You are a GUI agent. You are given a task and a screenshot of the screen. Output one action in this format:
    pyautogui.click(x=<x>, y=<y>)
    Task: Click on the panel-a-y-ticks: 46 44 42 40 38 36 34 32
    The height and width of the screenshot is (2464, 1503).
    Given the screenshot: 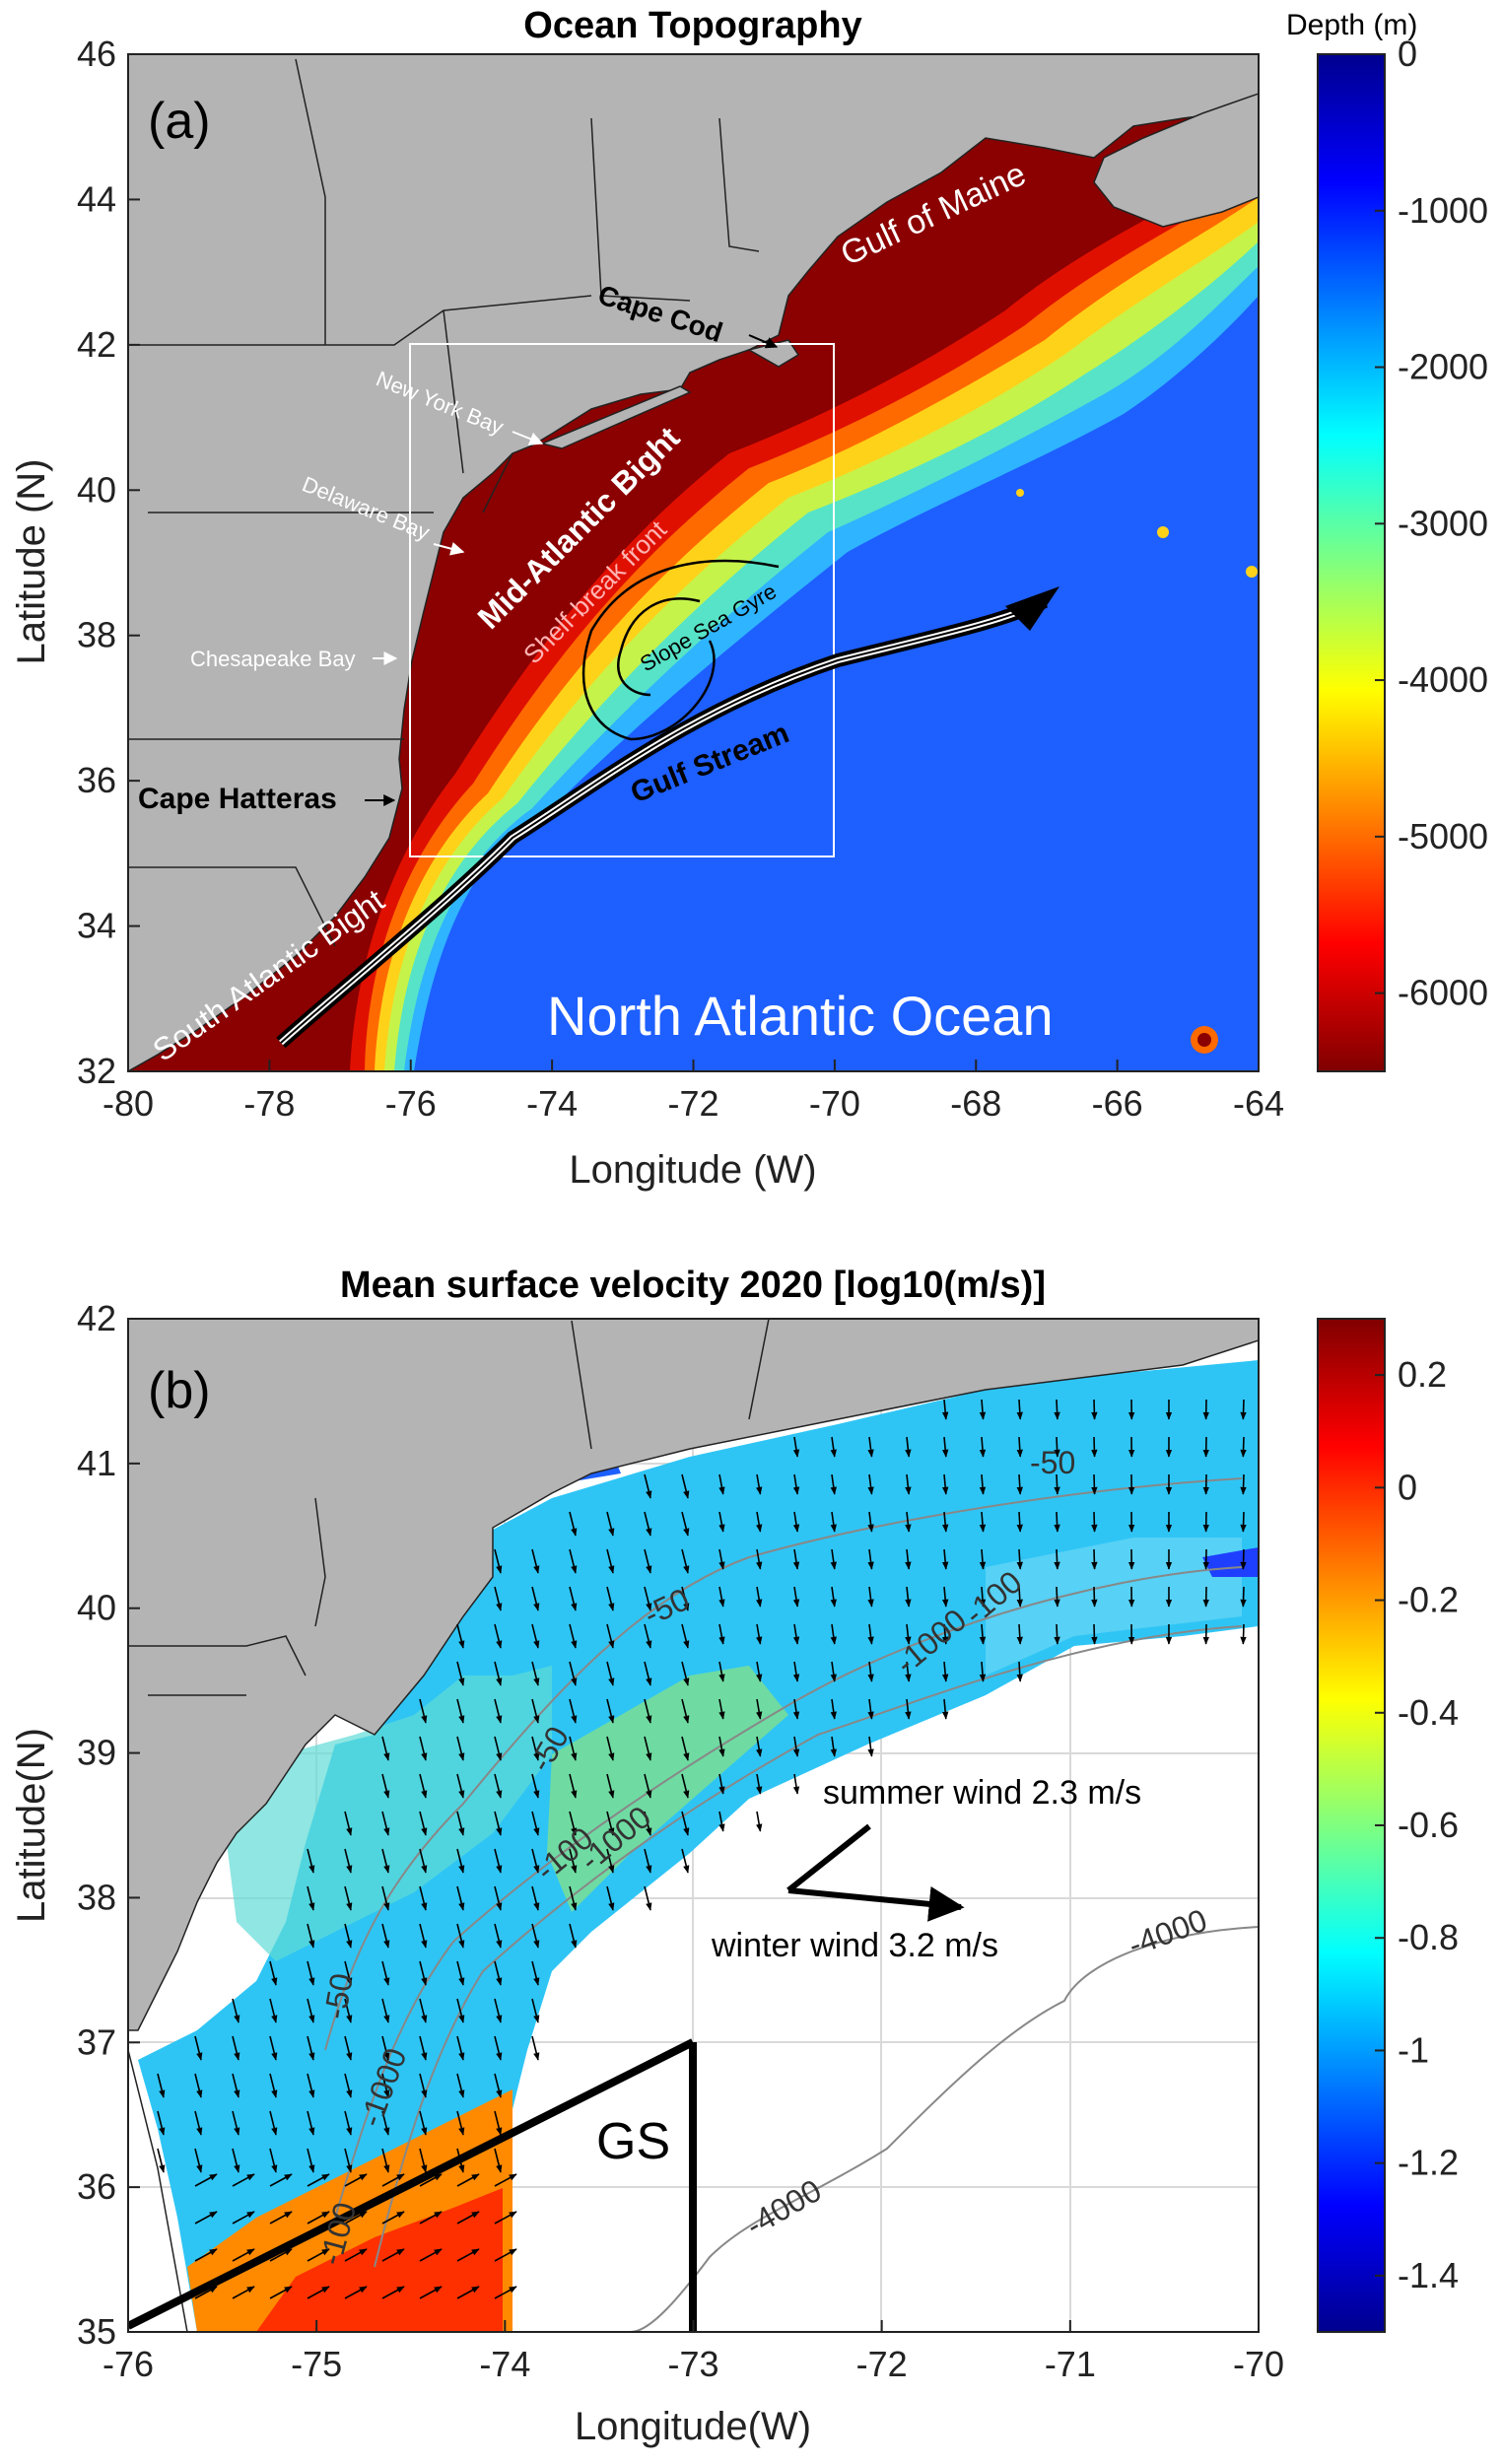 What is the action you would take?
    pyautogui.click(x=108, y=562)
    